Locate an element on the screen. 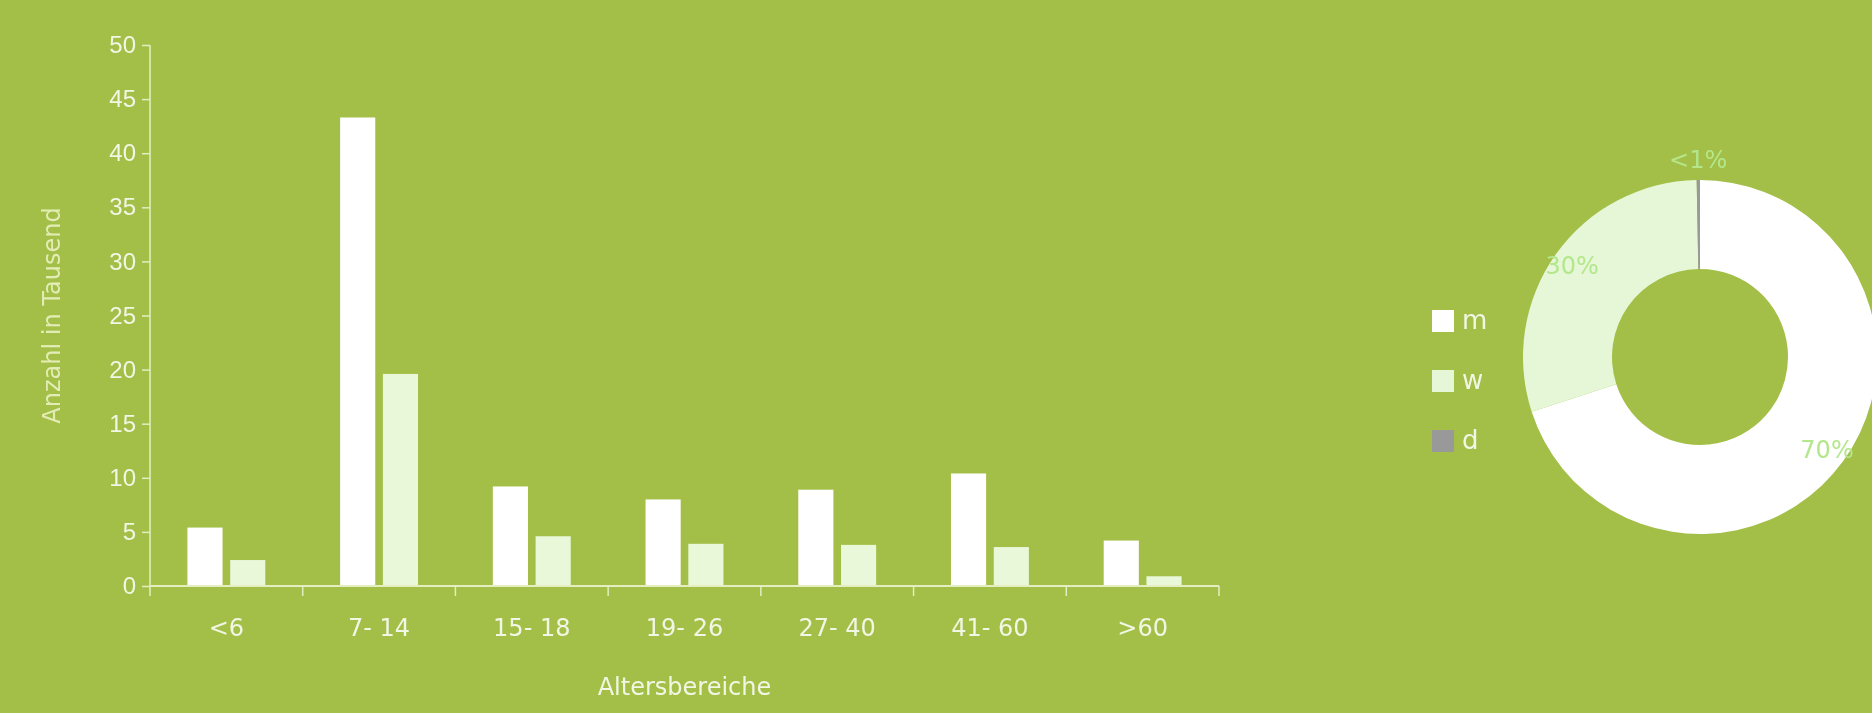  x-tick-label: 7- 14 is located at coordinates (379, 628).